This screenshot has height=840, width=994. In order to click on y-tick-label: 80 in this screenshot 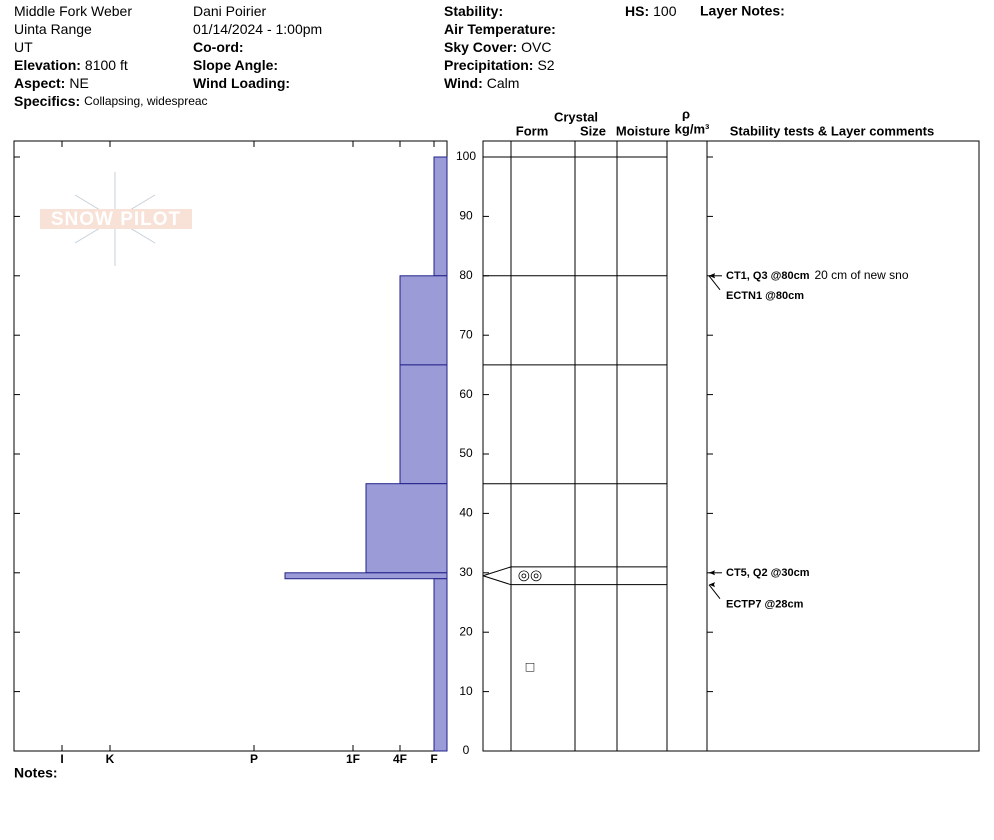, I will do `click(466, 275)`.